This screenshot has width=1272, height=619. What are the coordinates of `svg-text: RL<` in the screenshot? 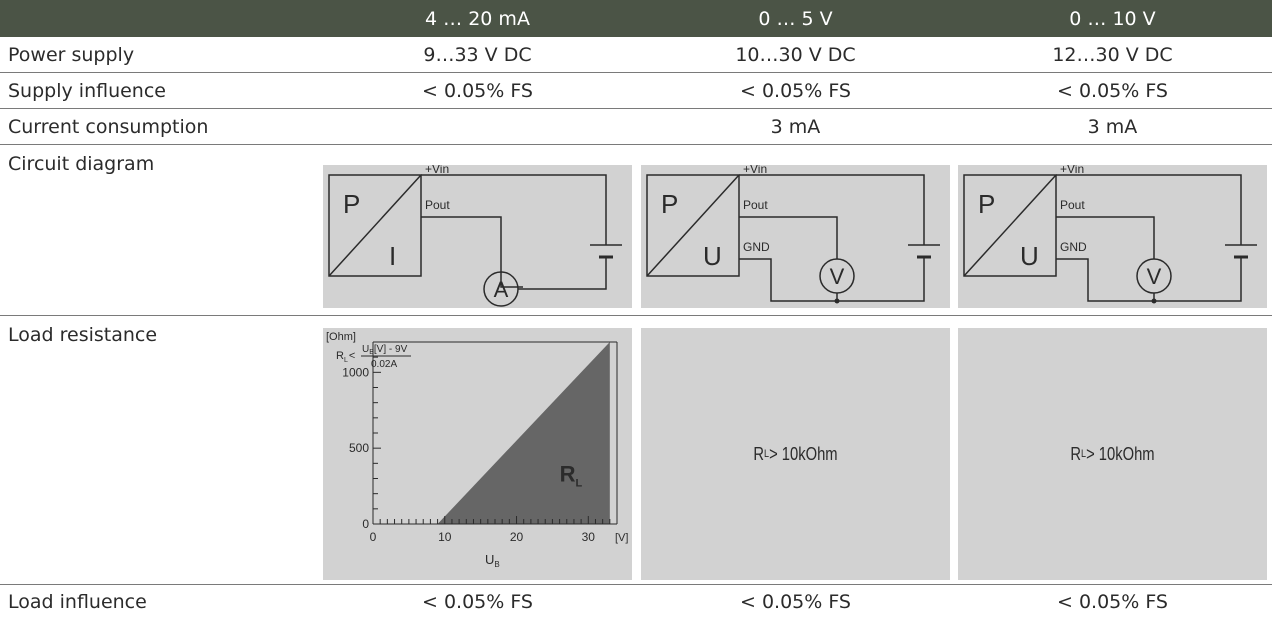 It's located at (345, 357).